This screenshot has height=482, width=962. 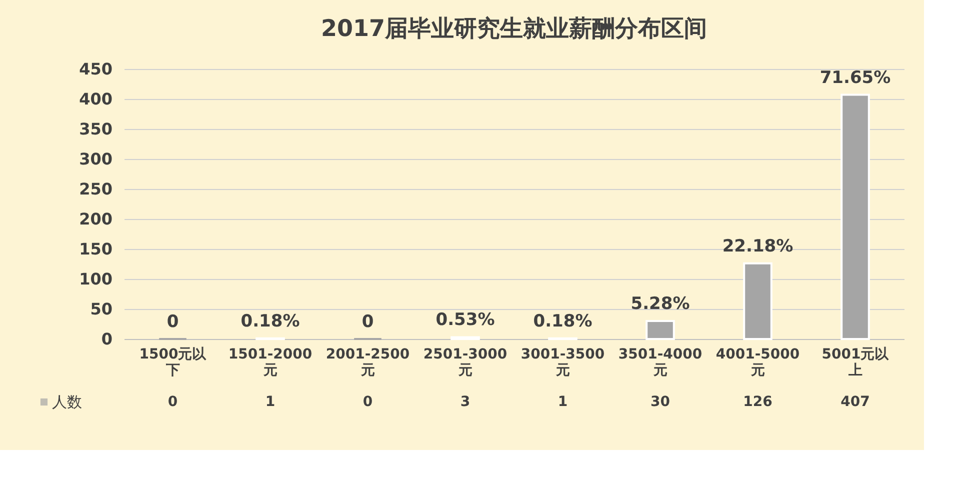 What do you see at coordinates (95, 219) in the screenshot?
I see `y-tick-label: 200` at bounding box center [95, 219].